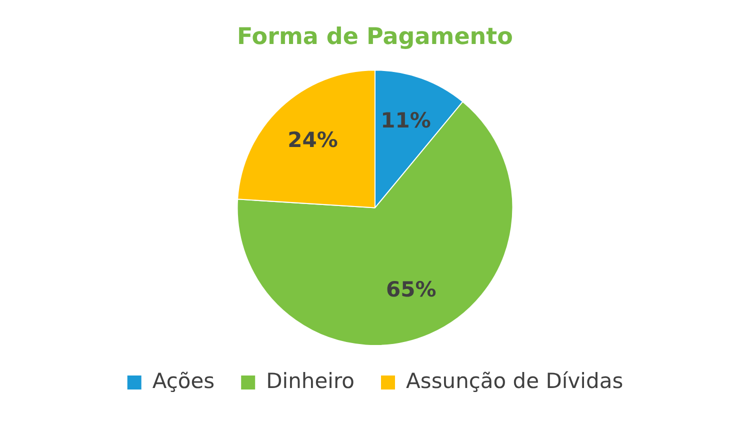 The height and width of the screenshot is (427, 750). Describe the element at coordinates (310, 380) in the screenshot. I see `legend-label: Dinheiro` at that location.